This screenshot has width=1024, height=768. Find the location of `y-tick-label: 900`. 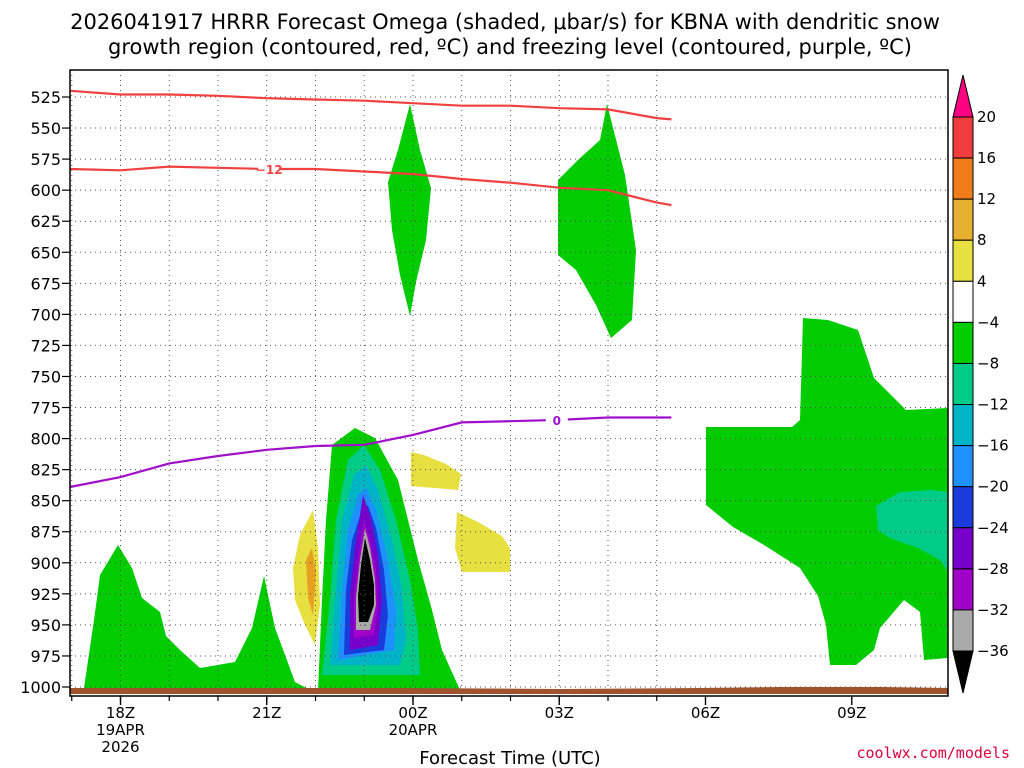

y-tick-label: 900 is located at coordinates (45, 563).